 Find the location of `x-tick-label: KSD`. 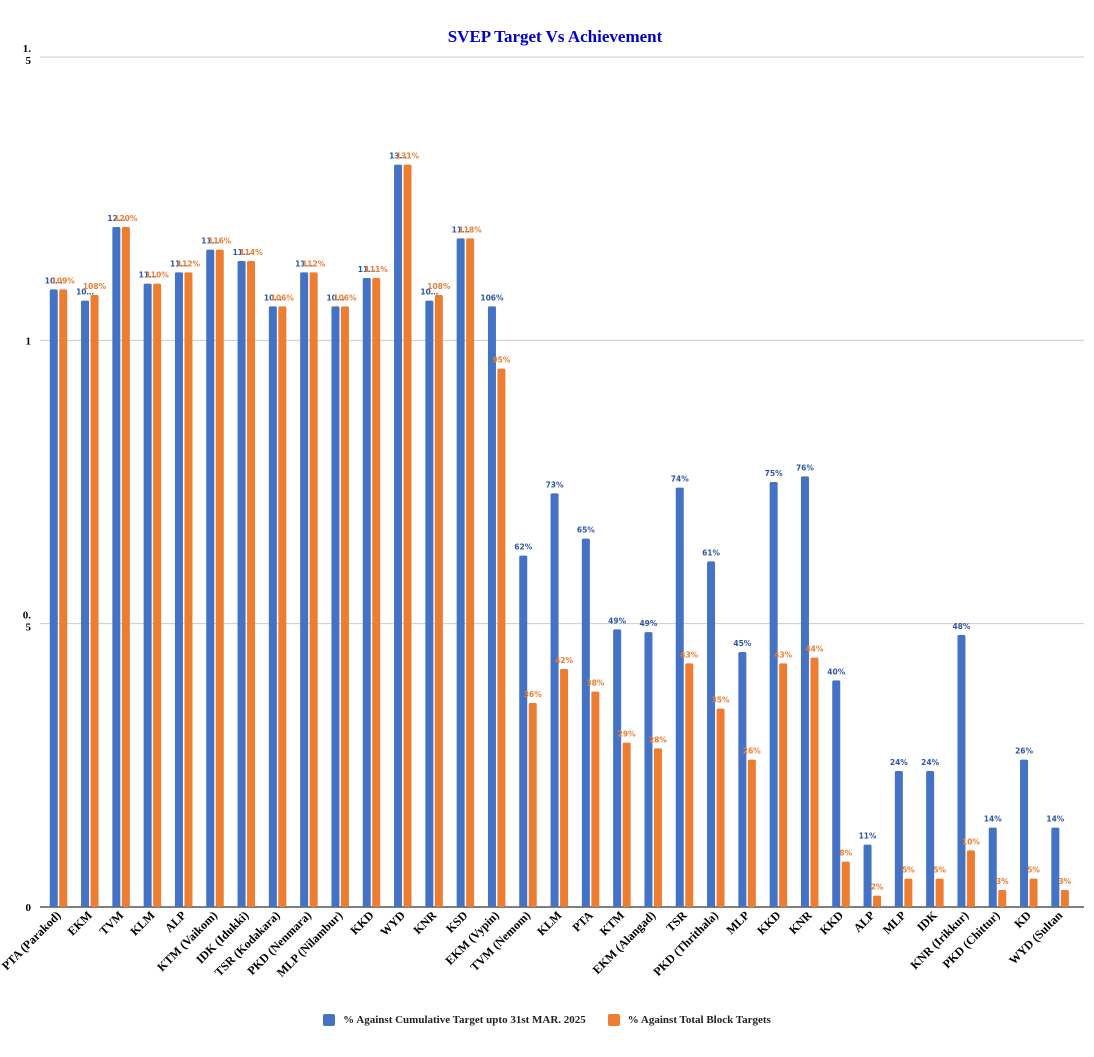

x-tick-label: KSD is located at coordinates (457, 922).